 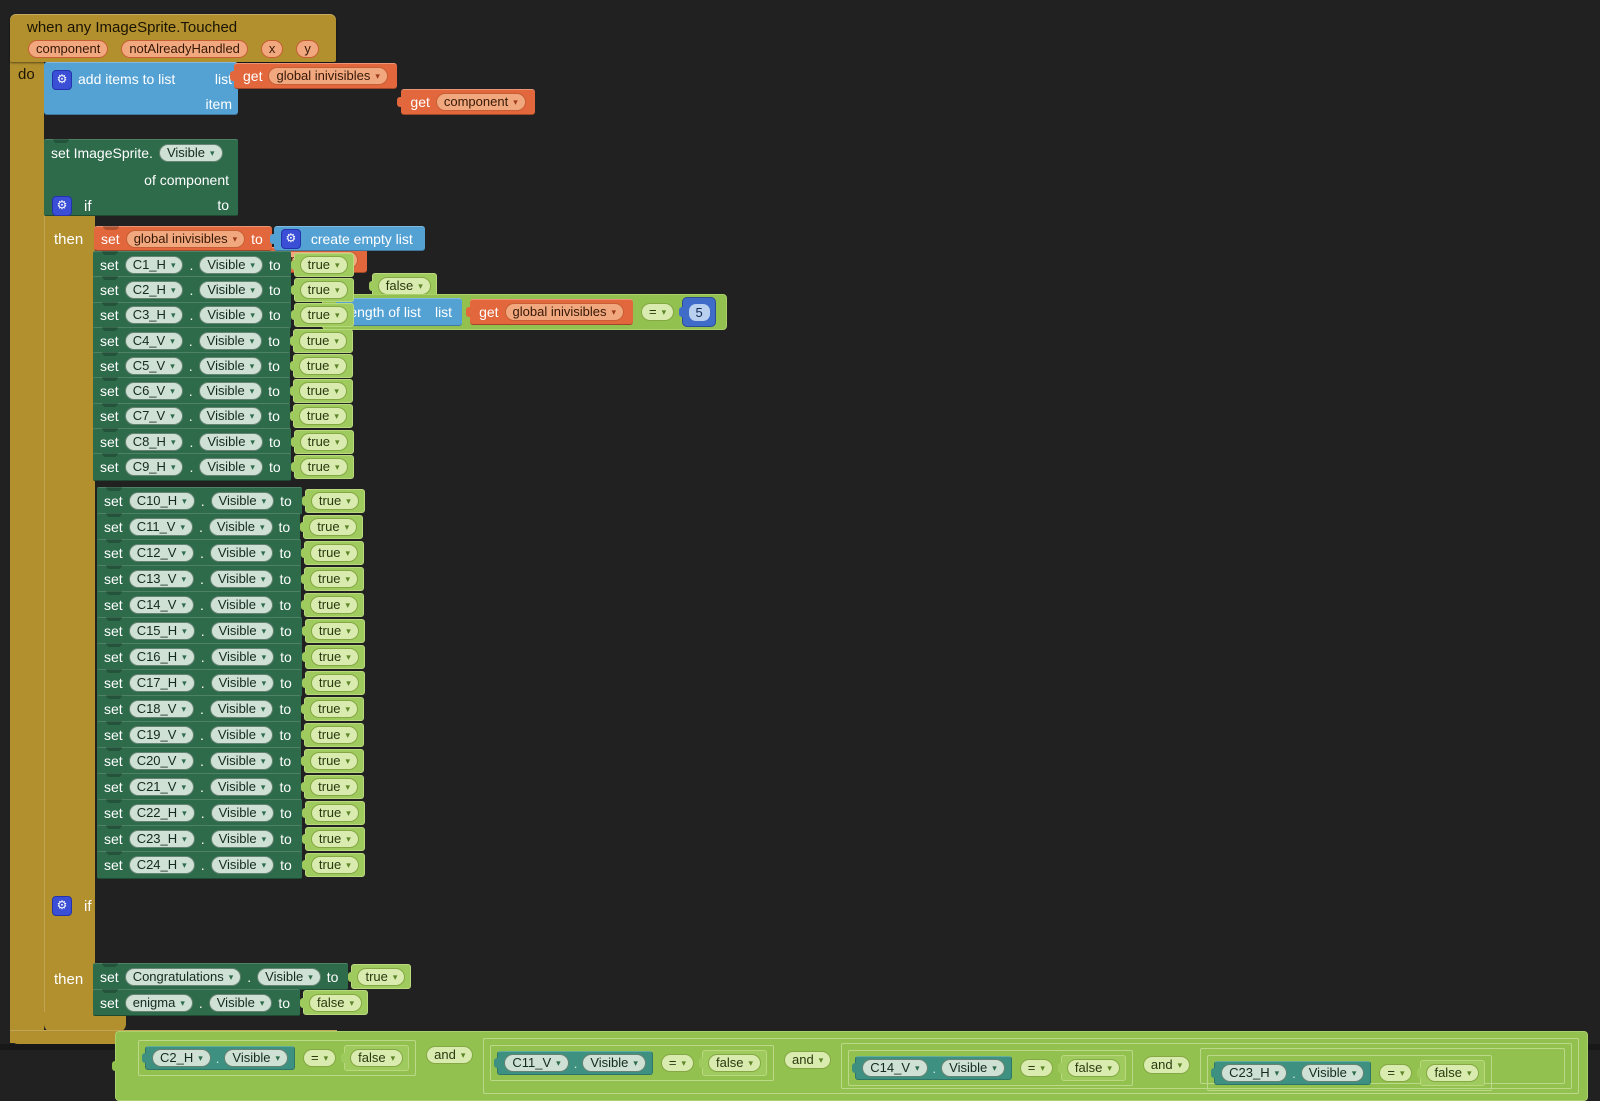 I want to click on component-dropdown: C15_H ▾, so click(x=161, y=631).